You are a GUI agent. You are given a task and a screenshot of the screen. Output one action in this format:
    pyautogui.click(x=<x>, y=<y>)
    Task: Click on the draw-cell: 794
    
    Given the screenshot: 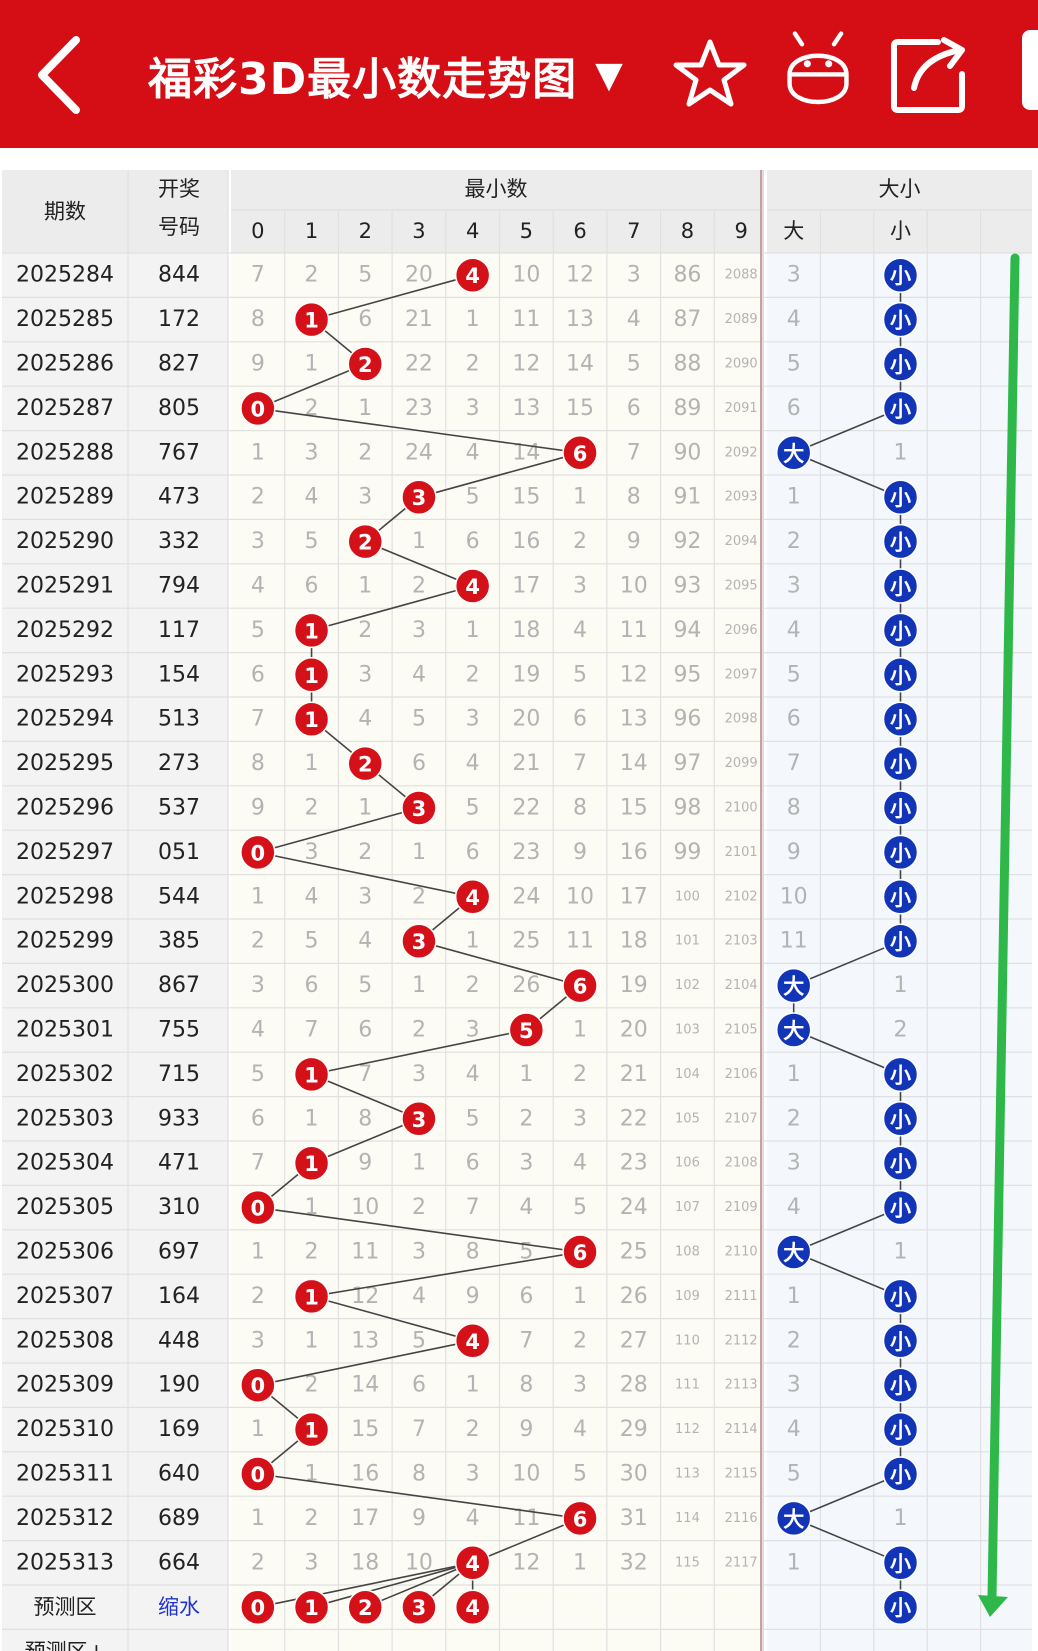 What is the action you would take?
    pyautogui.click(x=179, y=586)
    